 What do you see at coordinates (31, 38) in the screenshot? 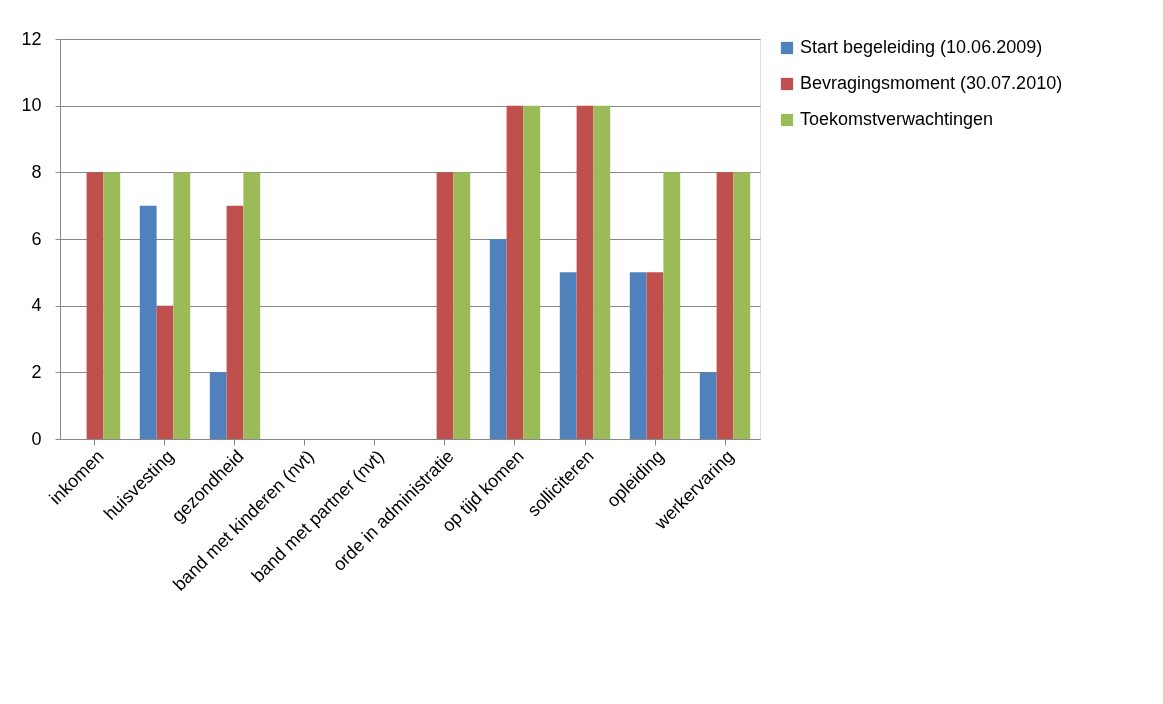
I see `y-tick-label: 12` at bounding box center [31, 38].